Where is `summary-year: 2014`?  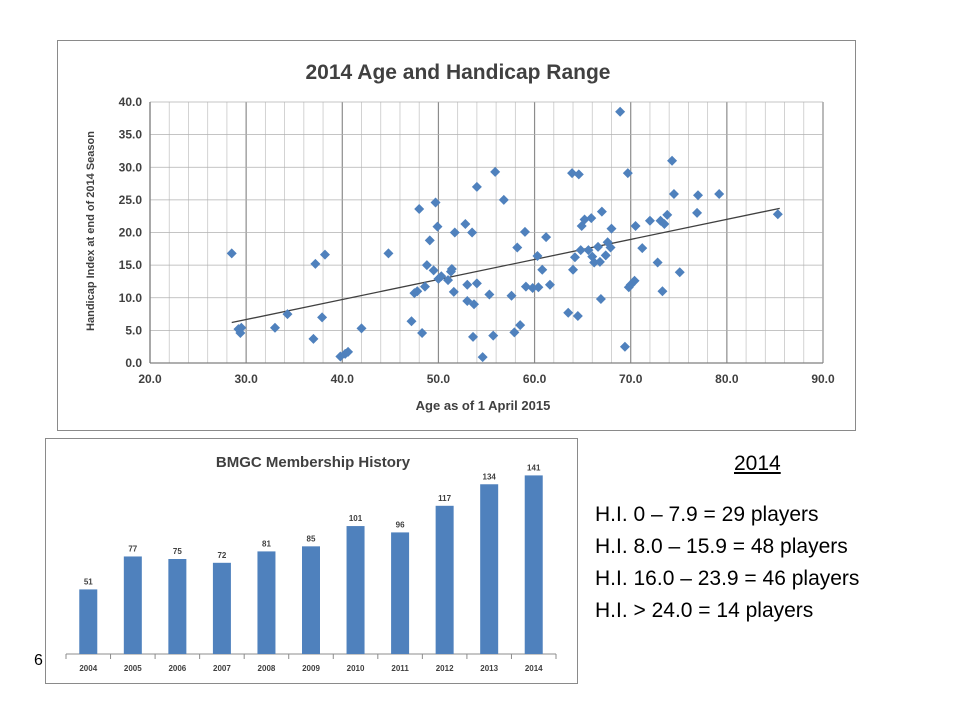
summary-year: 2014 is located at coordinates (757, 463).